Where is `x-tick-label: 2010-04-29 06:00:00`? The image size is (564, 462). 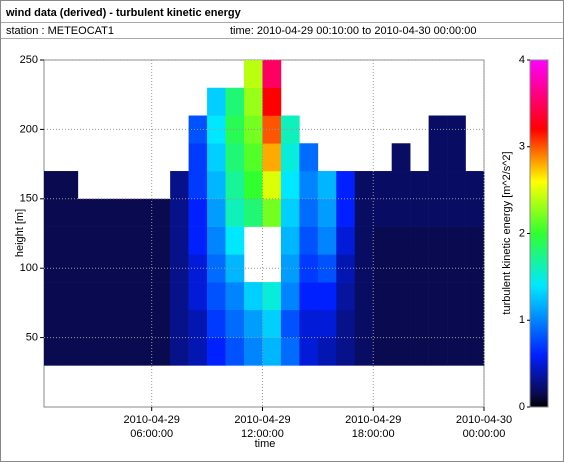 x-tick-label: 2010-04-29 06:00:00 is located at coordinates (151, 427).